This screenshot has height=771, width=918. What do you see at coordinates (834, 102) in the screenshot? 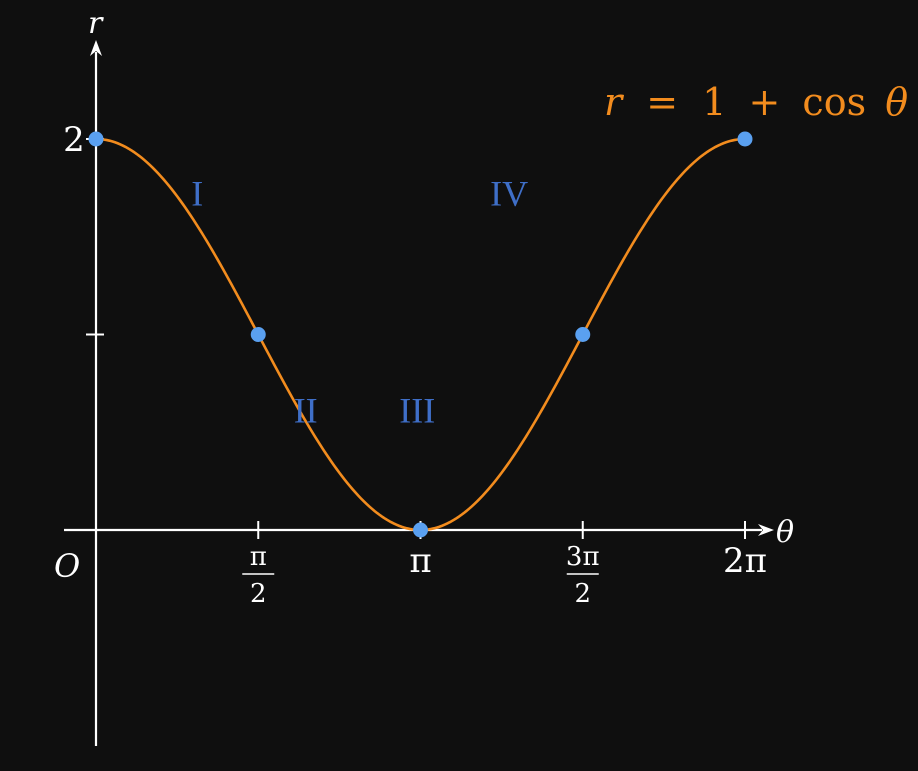
I see `equation-func: cos` at bounding box center [834, 102].